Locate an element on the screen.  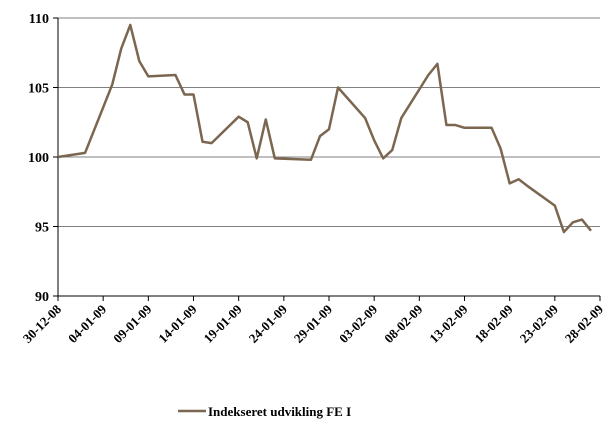
x-tick-label-28-02-09: 28-02-09 is located at coordinates (584, 323).